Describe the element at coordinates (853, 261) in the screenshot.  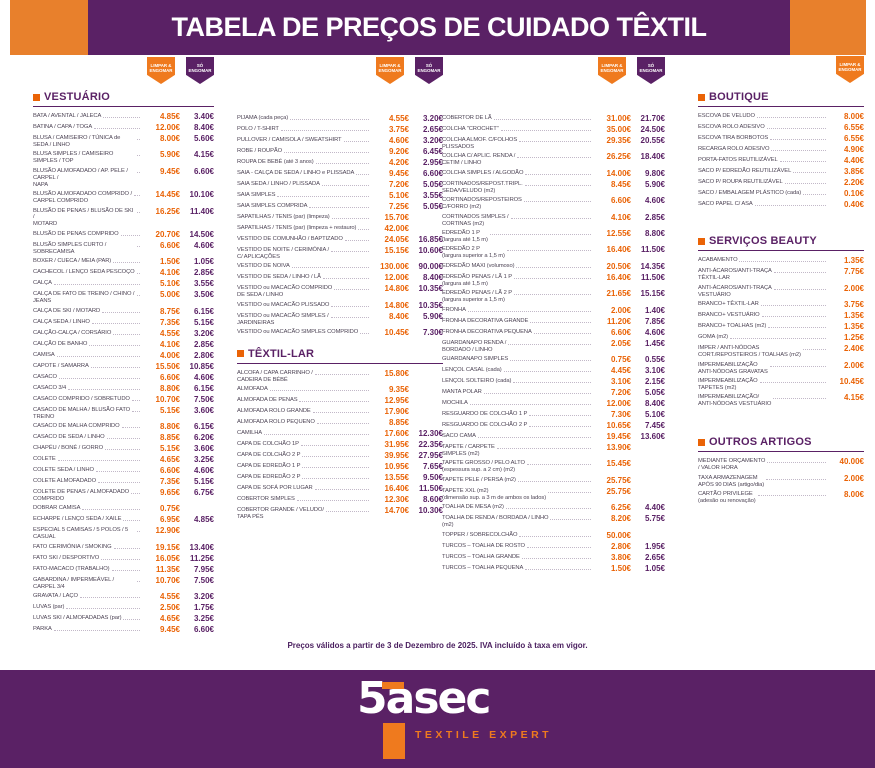
I see `price-limpar-engomar: 1.35€` at that location.